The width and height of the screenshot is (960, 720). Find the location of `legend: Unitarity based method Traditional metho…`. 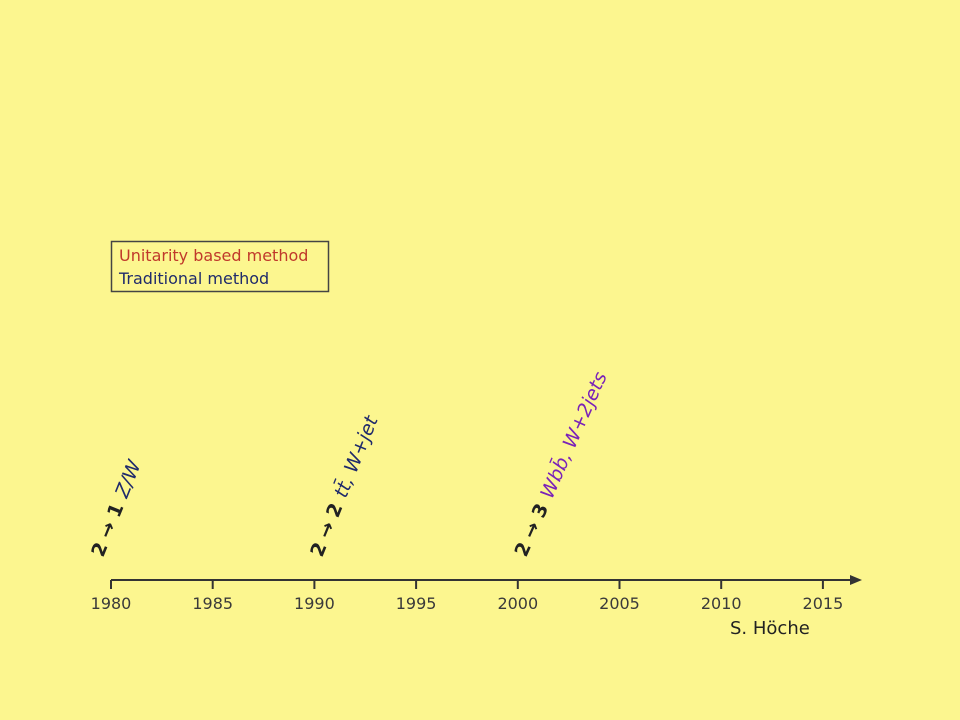

legend: Unitarity based method Traditional metho… is located at coordinates (220, 266).